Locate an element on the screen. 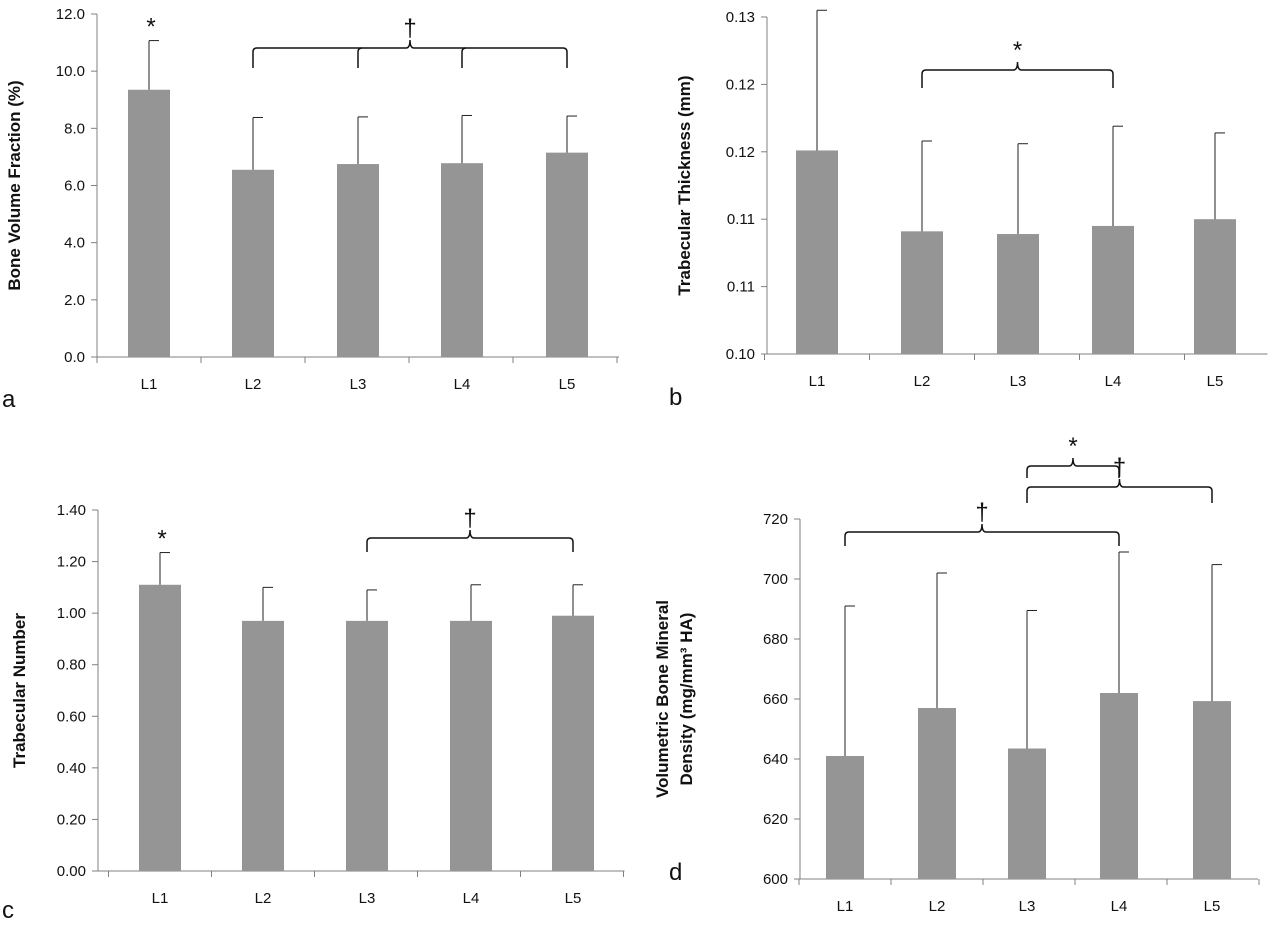  y-axis-label: Trabecular Number is located at coordinates (19, 690).